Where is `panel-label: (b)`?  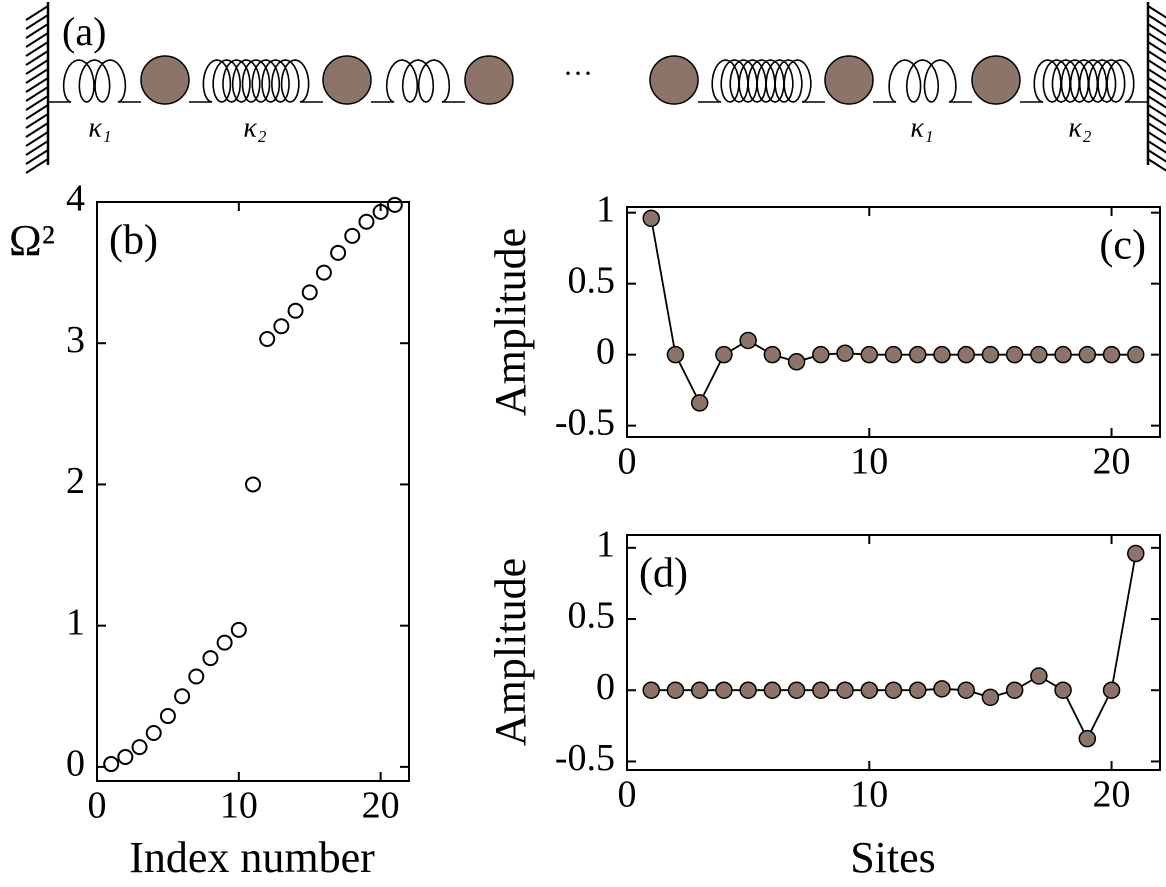
panel-label: (b) is located at coordinates (133, 241).